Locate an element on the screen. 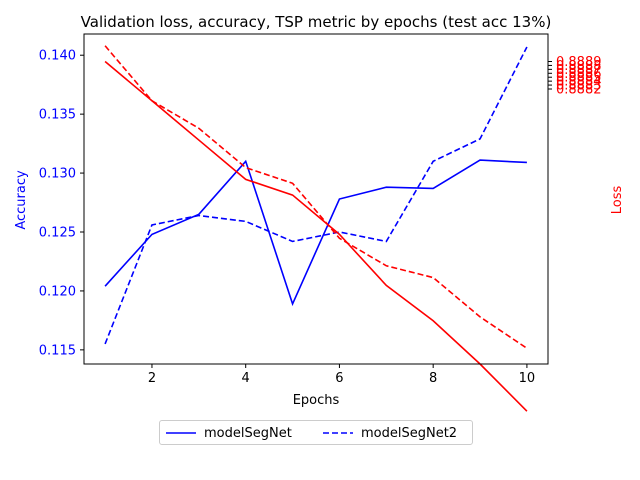  y-tick-label-left: 0.115 is located at coordinates (57, 350).